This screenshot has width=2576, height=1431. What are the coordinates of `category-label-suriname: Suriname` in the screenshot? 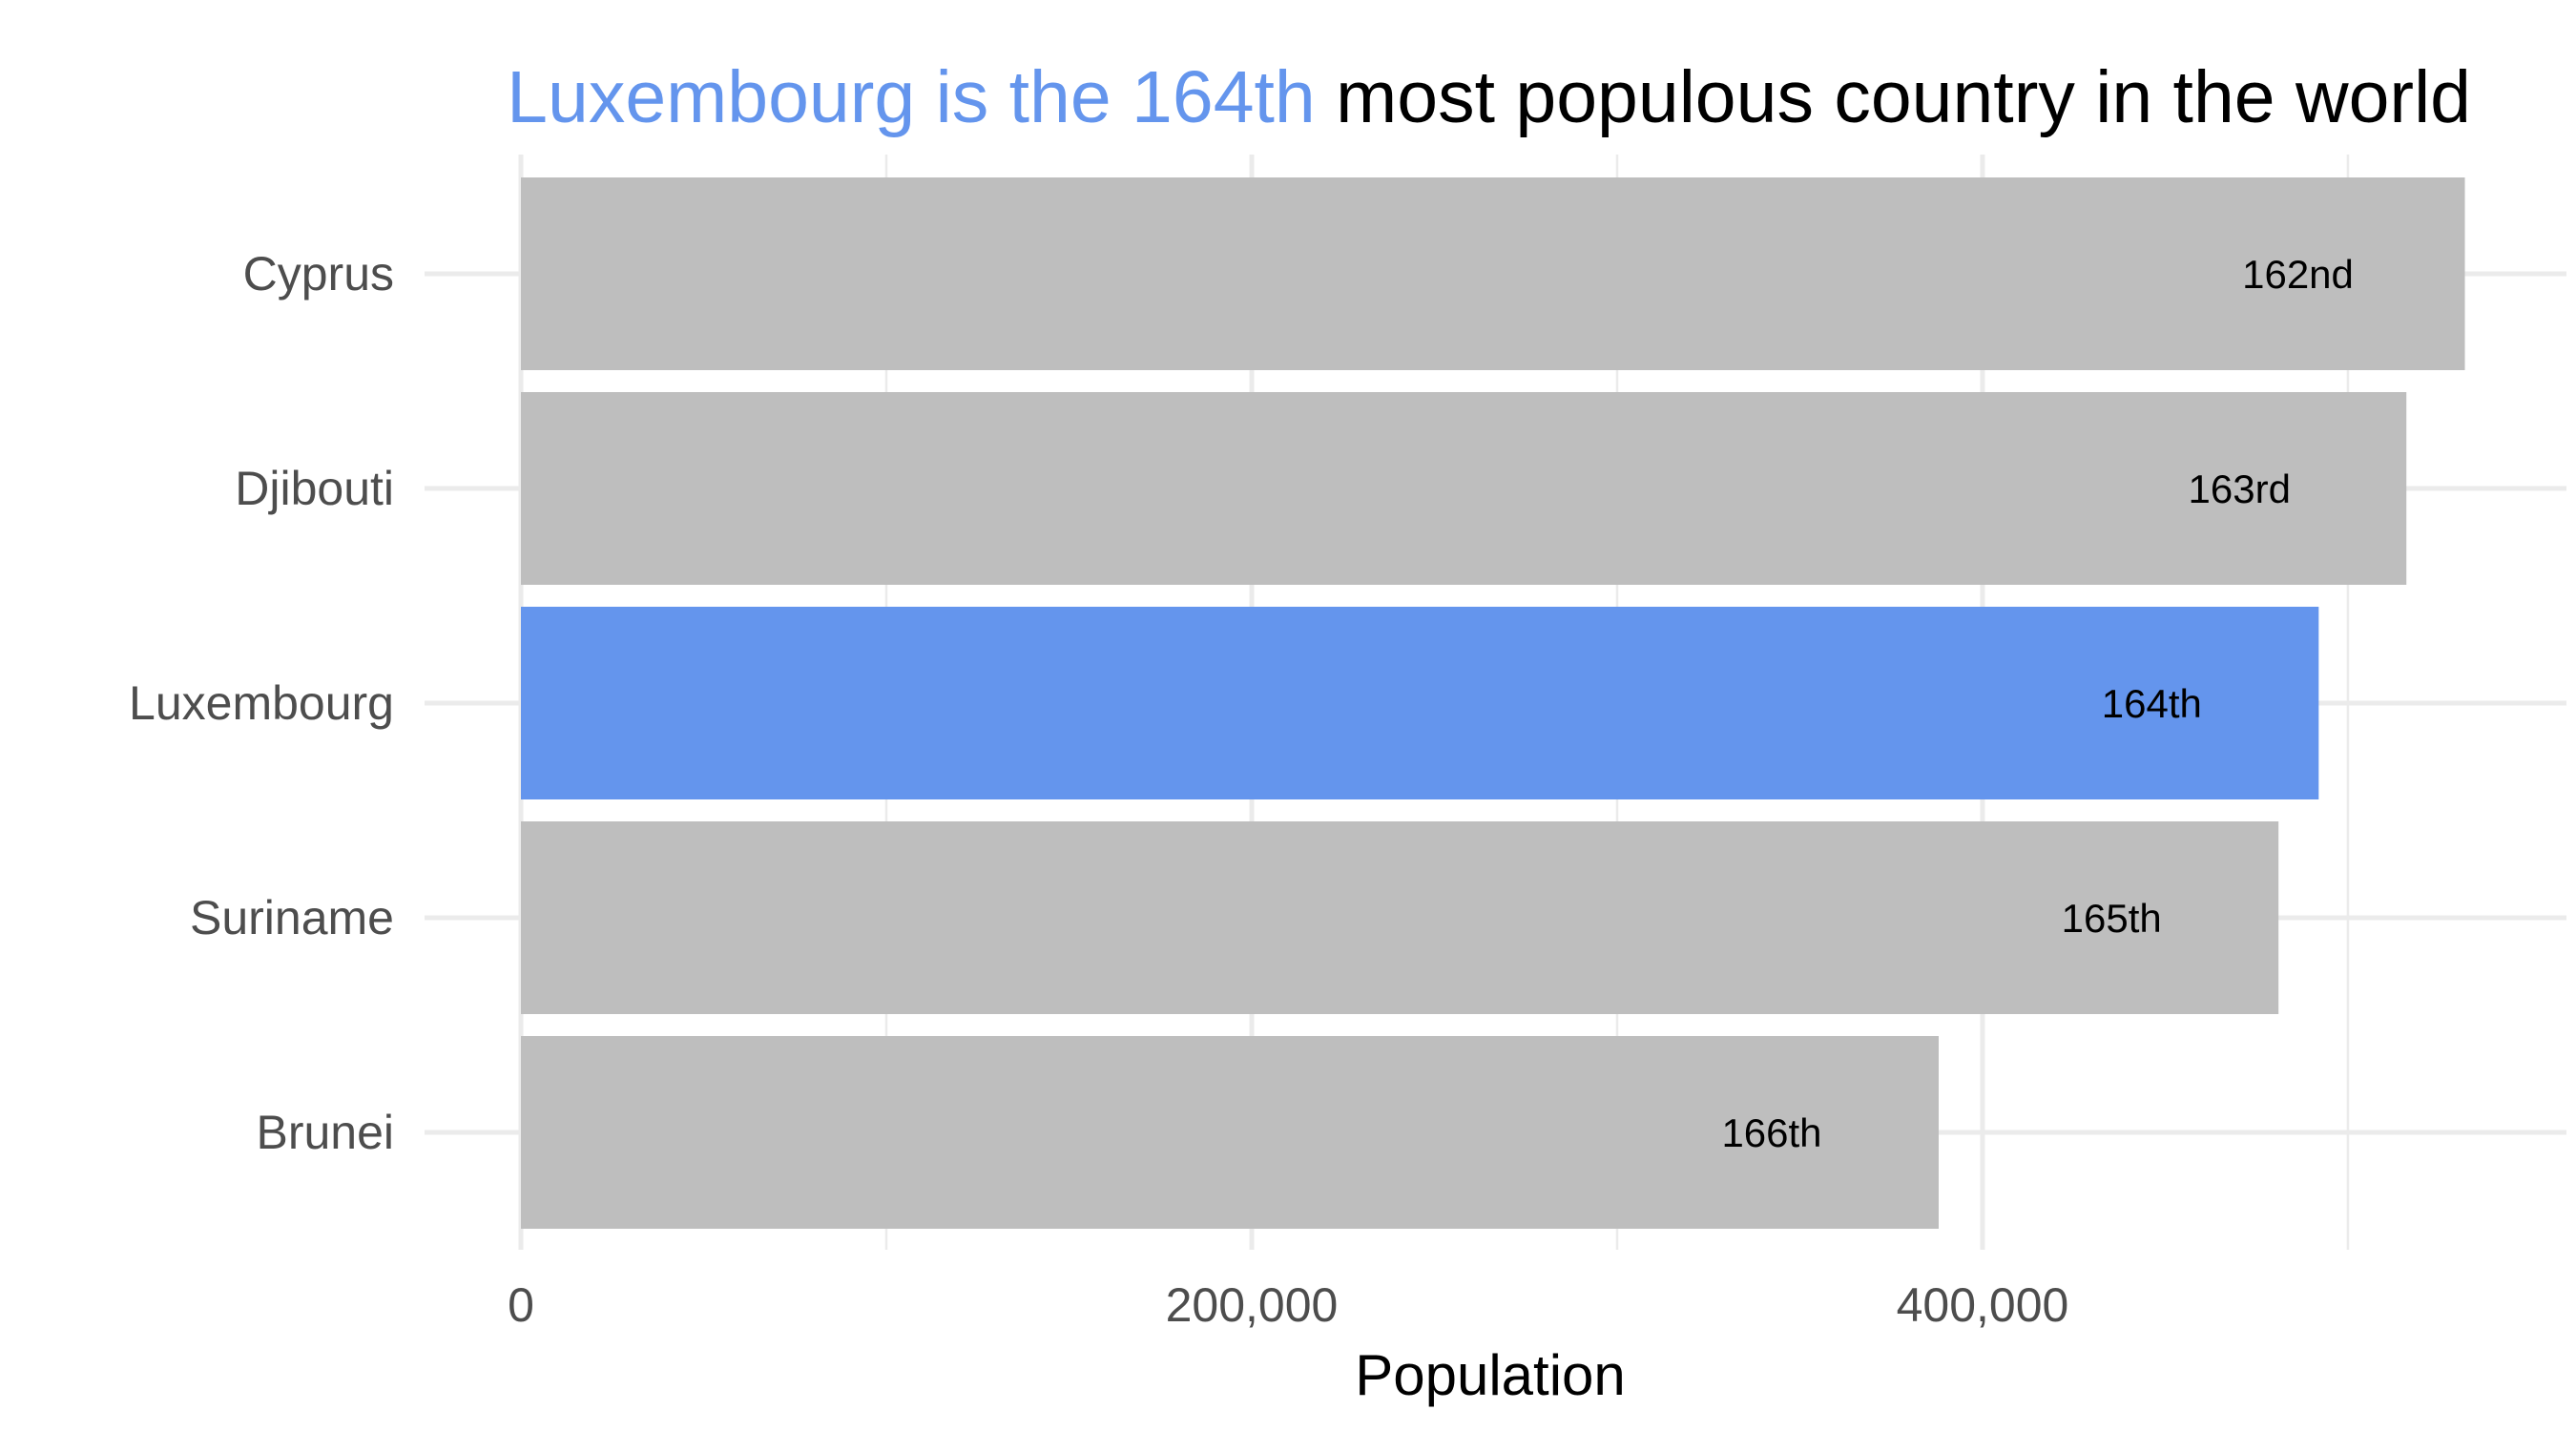 It's located at (292, 917).